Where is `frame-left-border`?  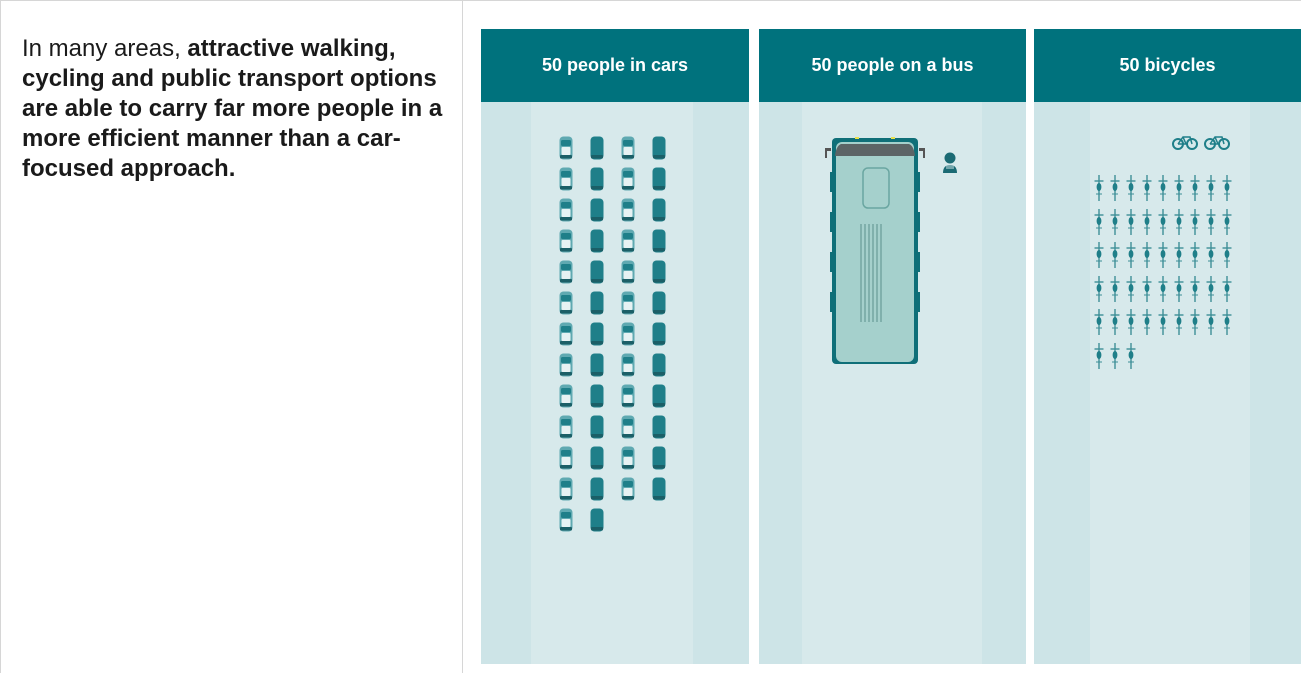 frame-left-border is located at coordinates (0, 336).